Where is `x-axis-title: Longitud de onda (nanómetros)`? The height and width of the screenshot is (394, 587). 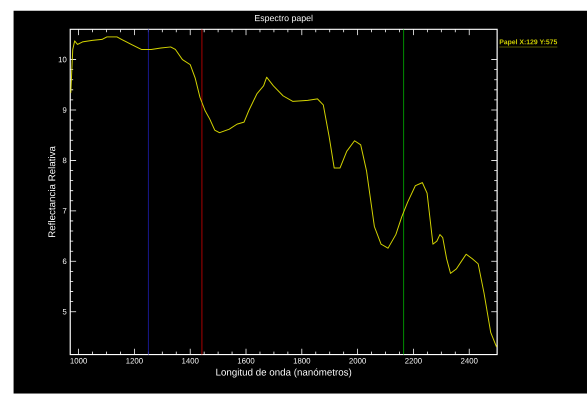 x-axis-title: Longitud de onda (nanómetros) is located at coordinates (284, 373).